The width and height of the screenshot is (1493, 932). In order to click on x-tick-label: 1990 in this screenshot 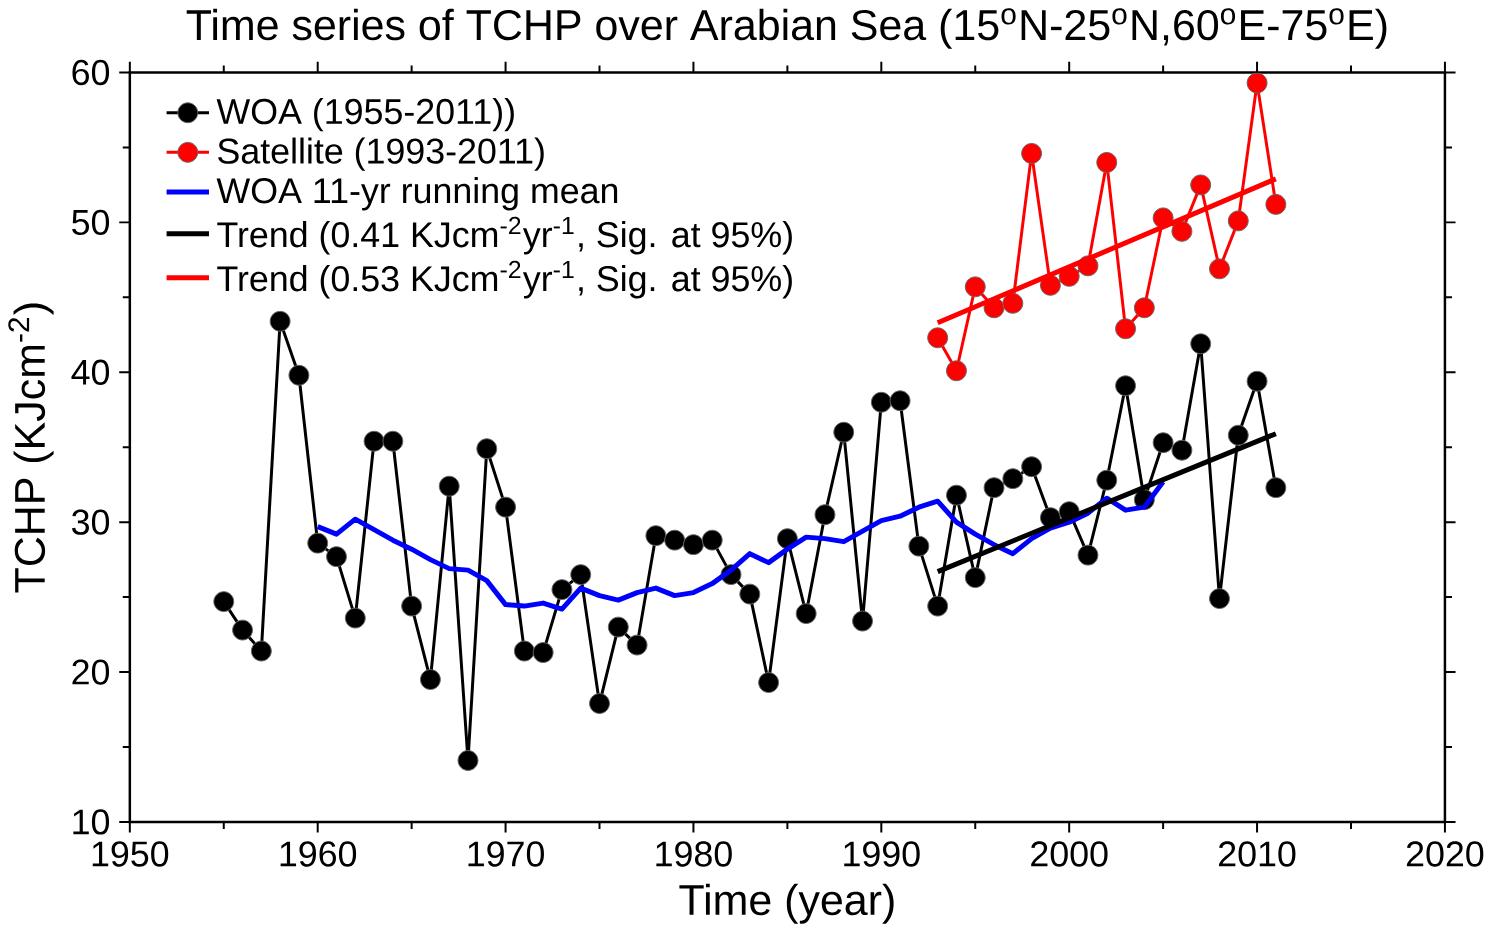, I will do `click(882, 854)`.